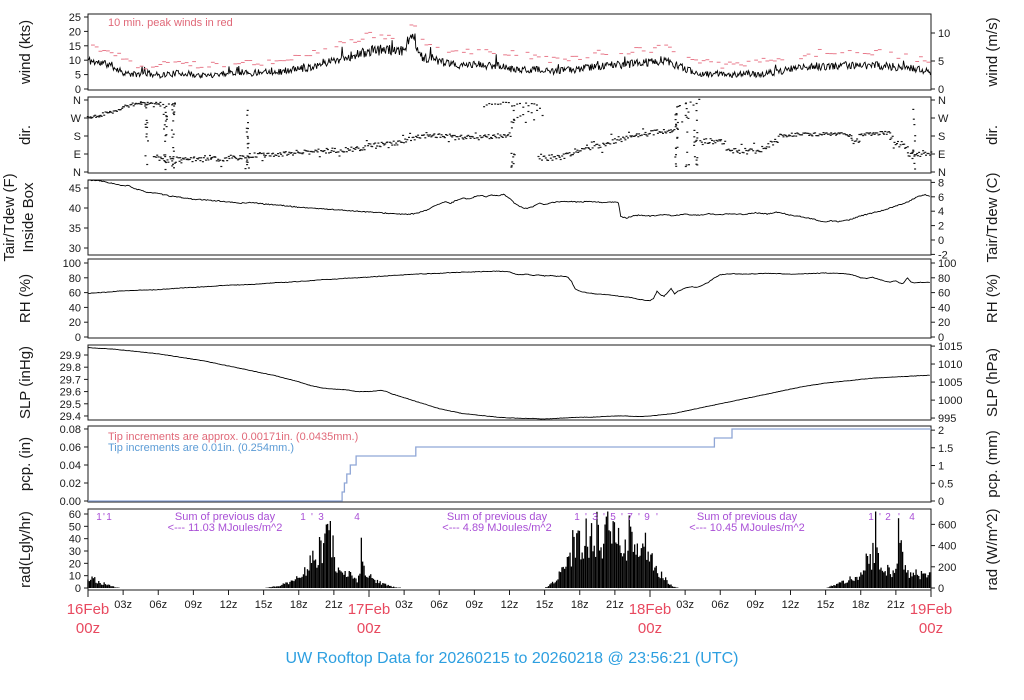 This screenshot has width=1024, height=700. I want to click on panel-border-wind, so click(509, 52).